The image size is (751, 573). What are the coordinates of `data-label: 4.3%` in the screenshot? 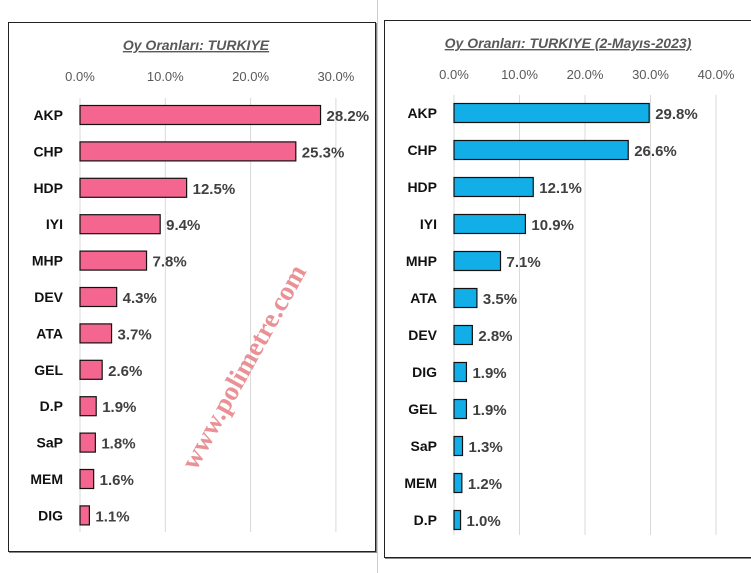 It's located at (140, 298).